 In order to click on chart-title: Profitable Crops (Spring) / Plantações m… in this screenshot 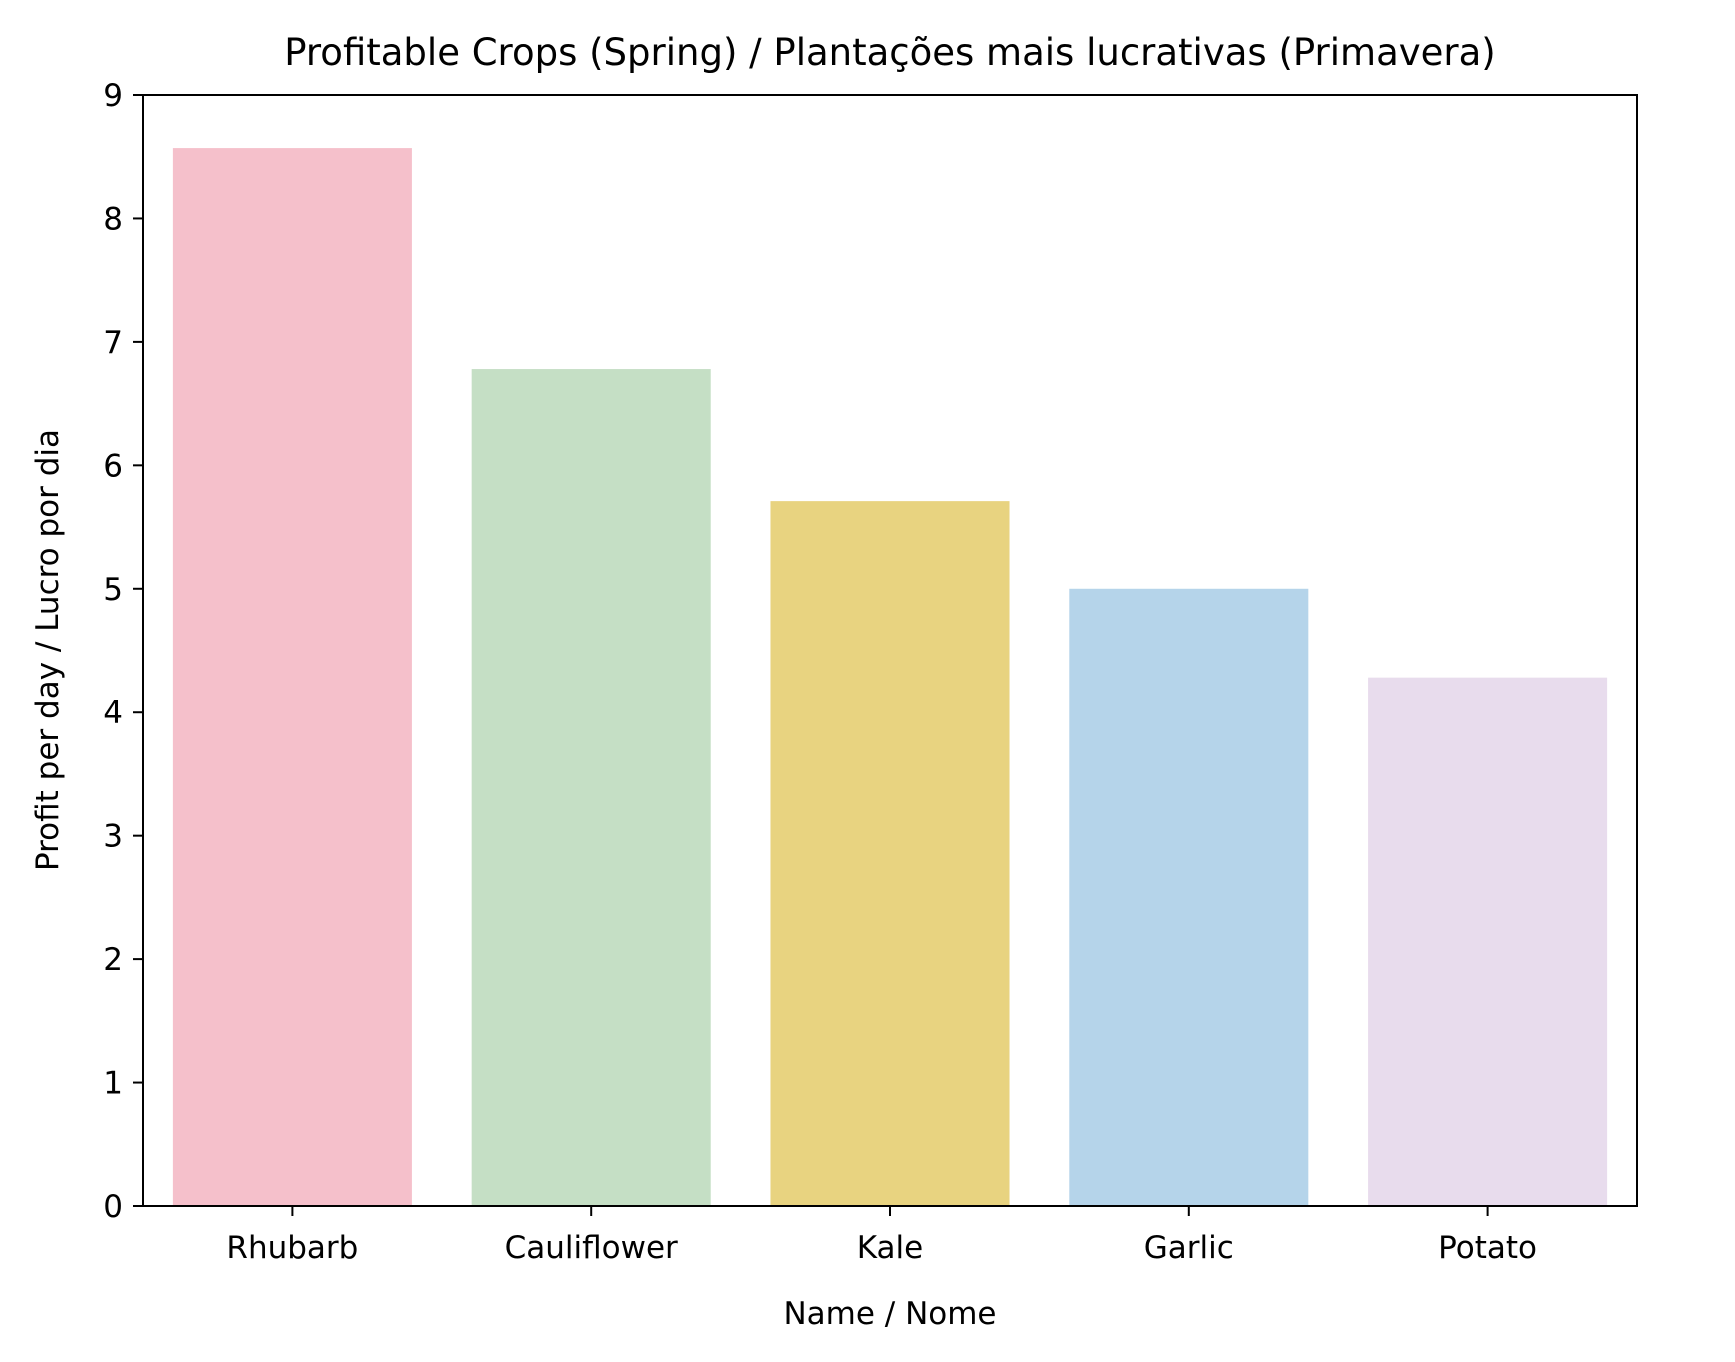, I will do `click(889, 52)`.